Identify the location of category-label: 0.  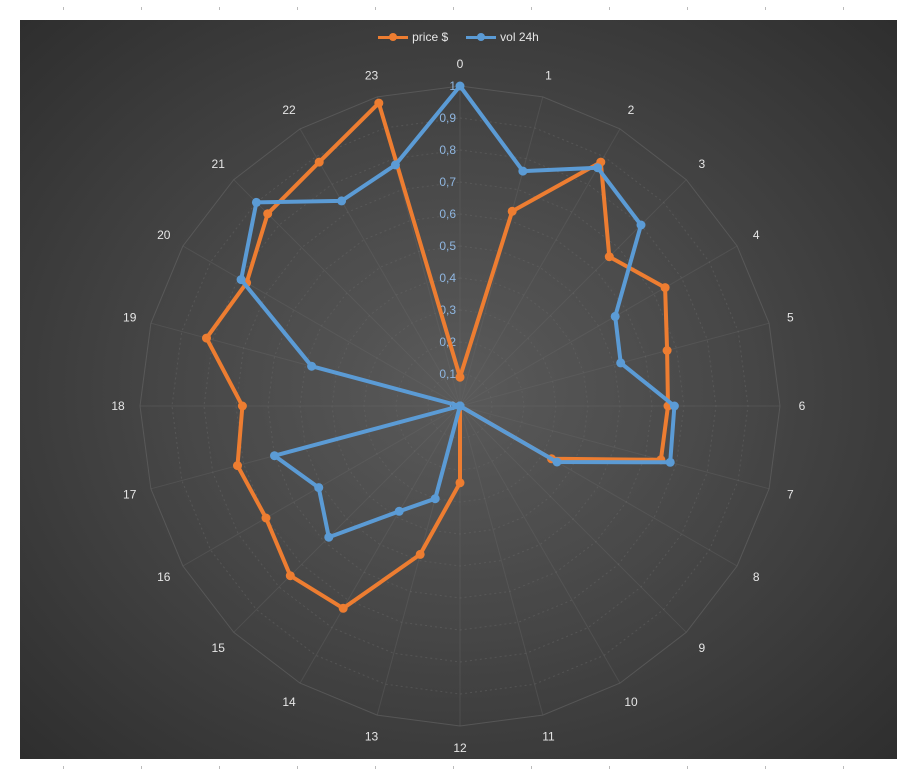
(460, 64).